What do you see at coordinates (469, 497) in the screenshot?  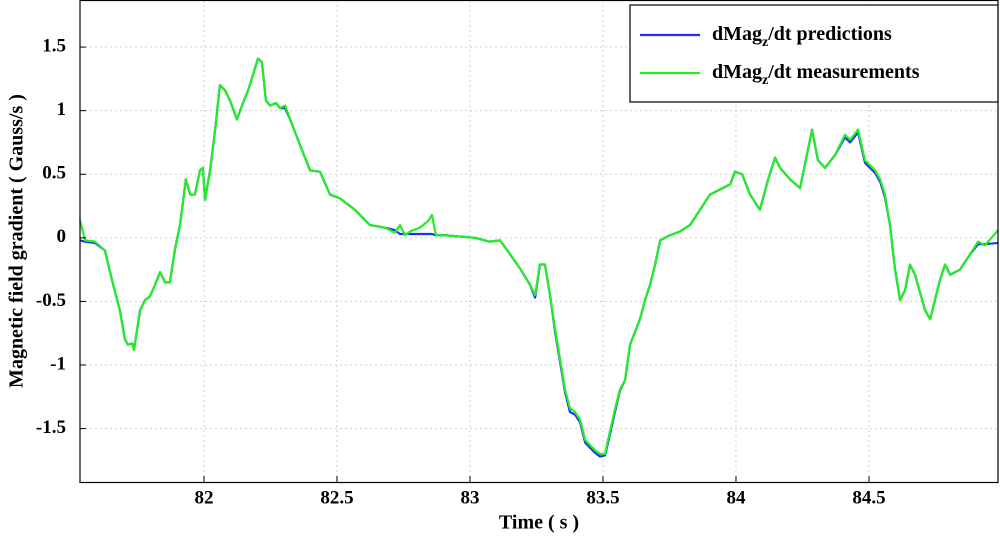 I see `x-tick-label: 83` at bounding box center [469, 497].